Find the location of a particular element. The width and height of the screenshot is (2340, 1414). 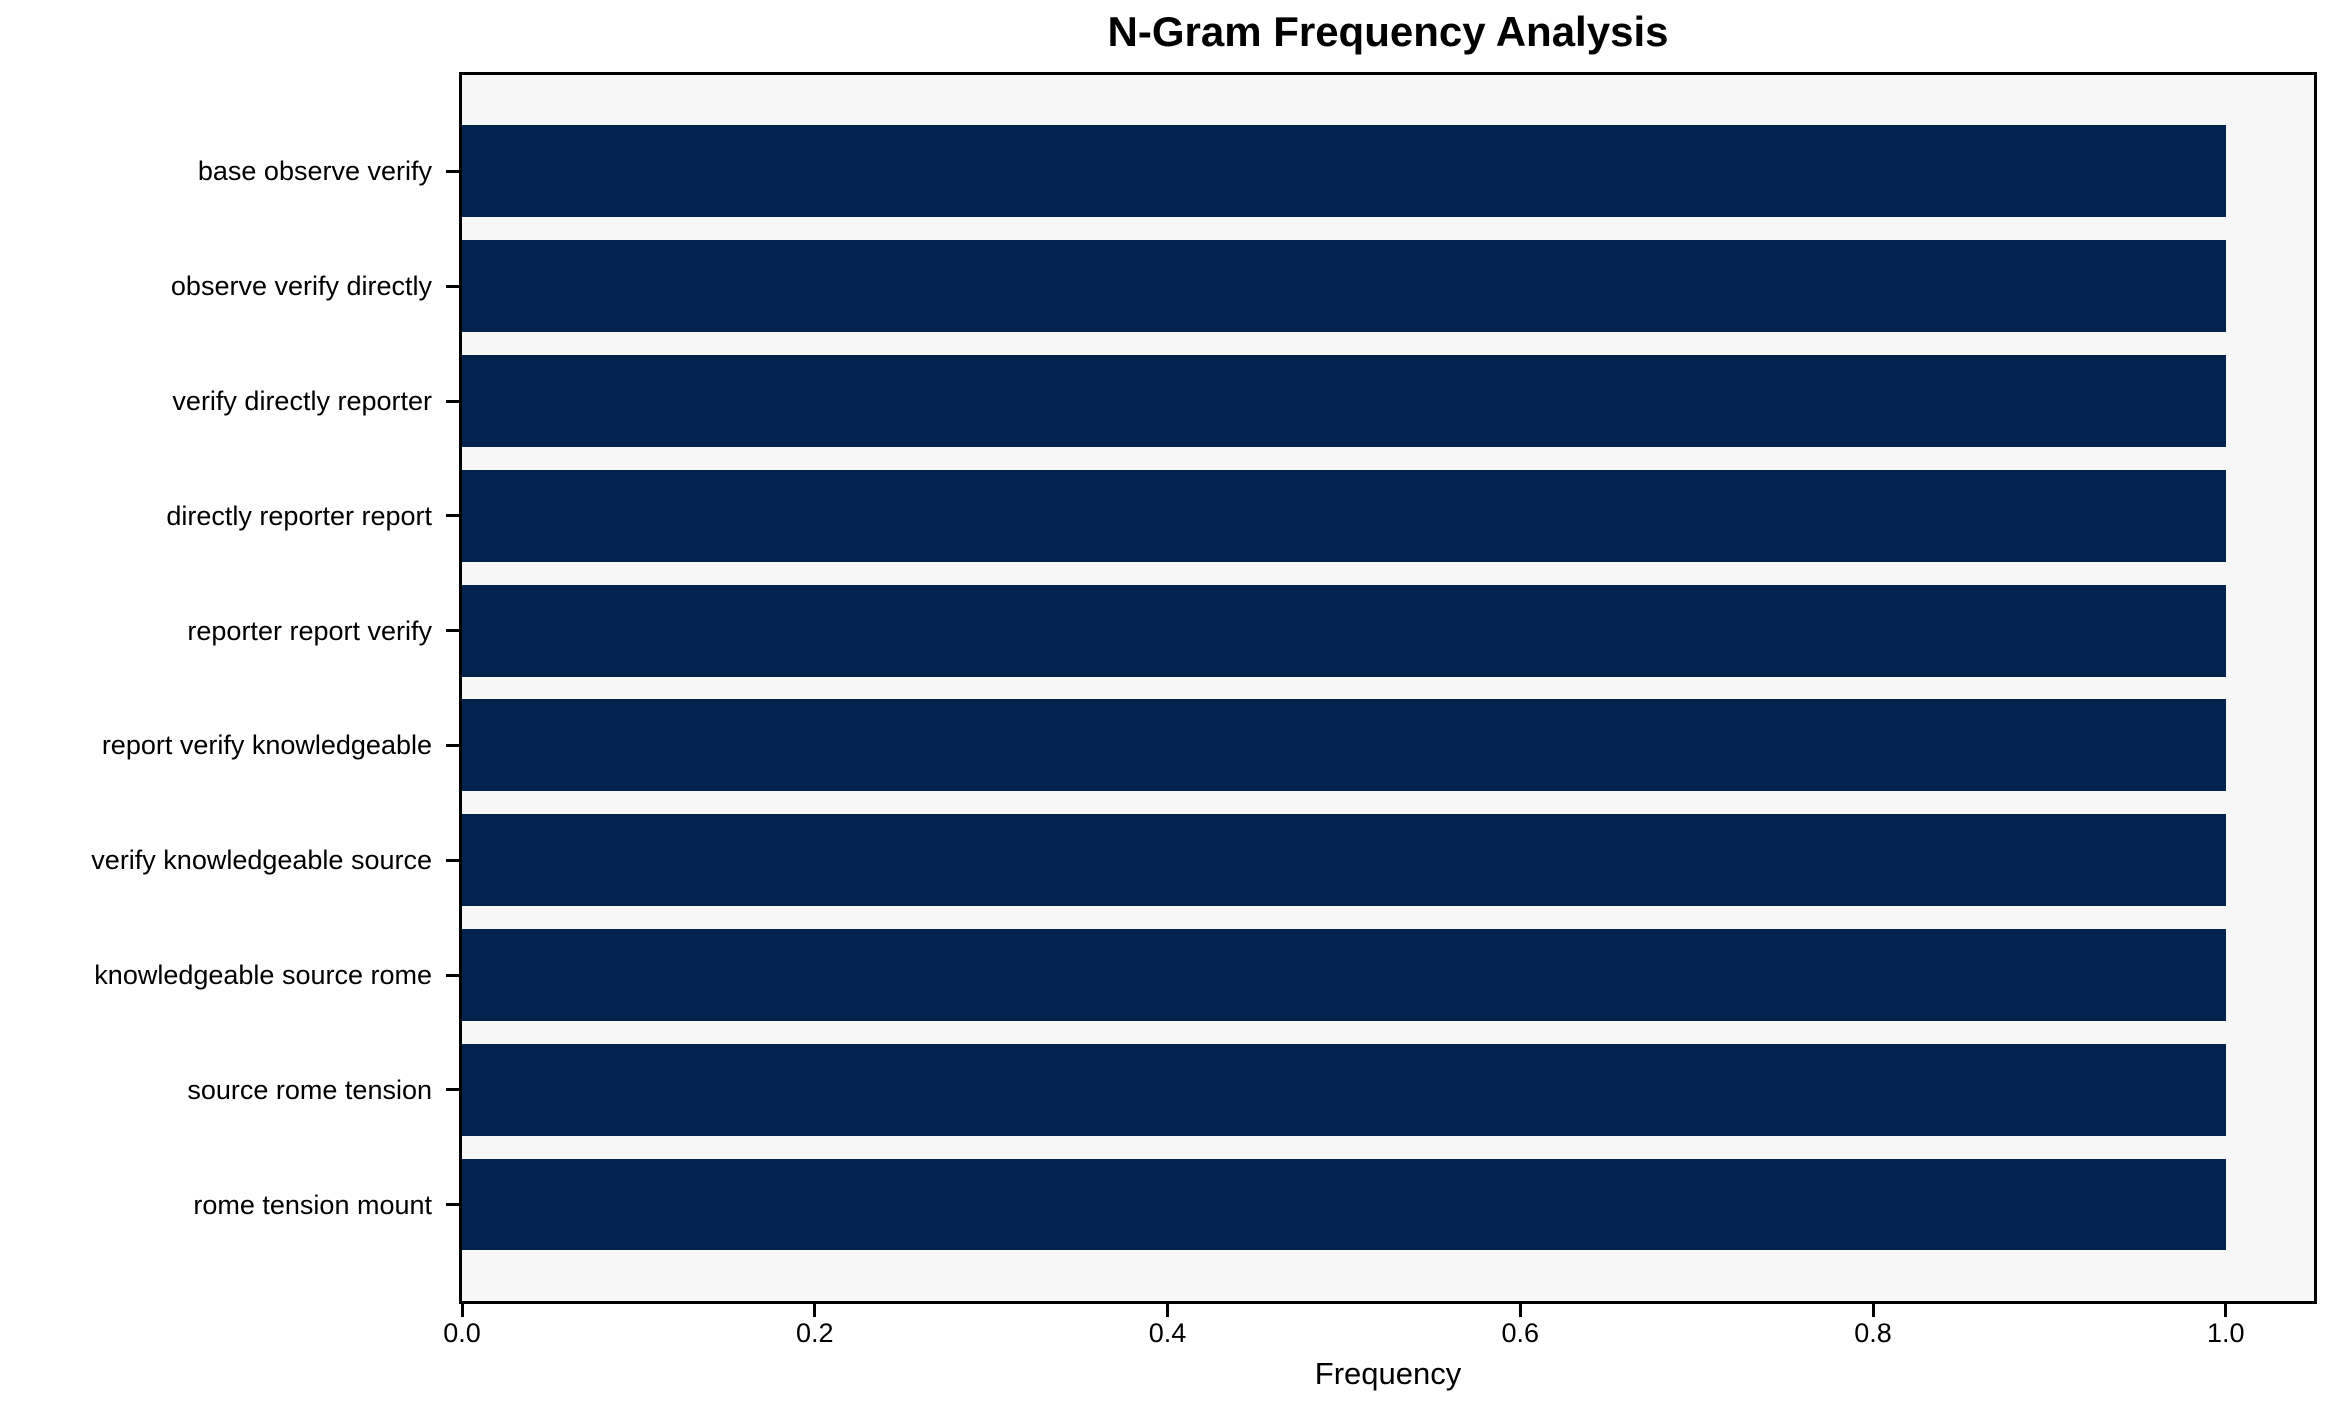

x-axis-label: Frequency is located at coordinates (1388, 1373).